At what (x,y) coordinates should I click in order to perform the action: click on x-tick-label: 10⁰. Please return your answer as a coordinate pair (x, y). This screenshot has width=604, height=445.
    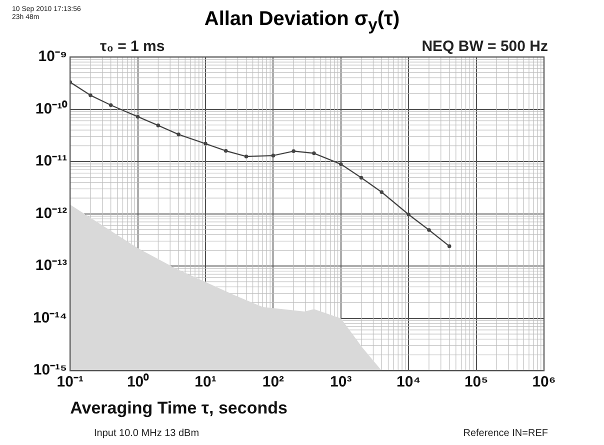
    Looking at the image, I should click on (138, 381).